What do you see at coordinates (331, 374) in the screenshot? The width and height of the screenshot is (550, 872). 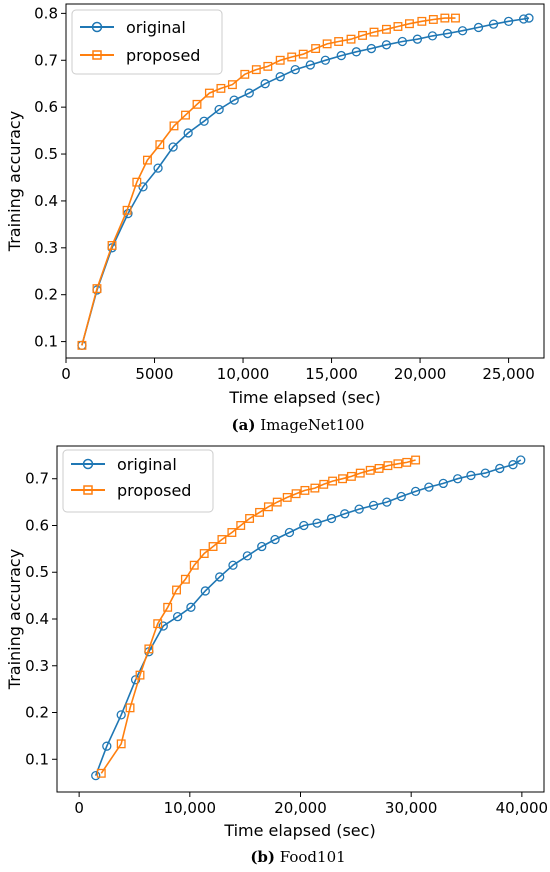 I see `x-tick-label-a: 15,000` at bounding box center [331, 374].